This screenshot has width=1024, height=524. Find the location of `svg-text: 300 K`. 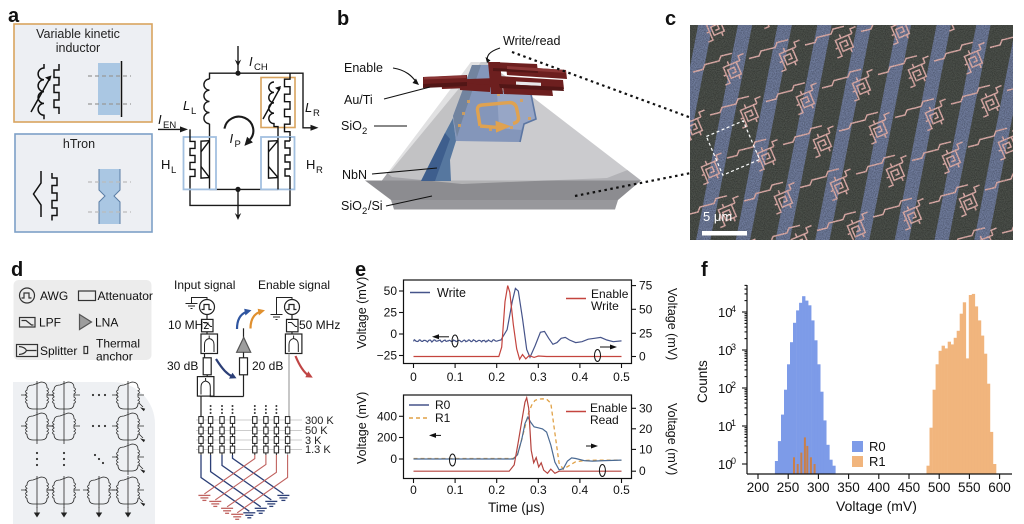

svg-text: 300 K is located at coordinates (319, 421).